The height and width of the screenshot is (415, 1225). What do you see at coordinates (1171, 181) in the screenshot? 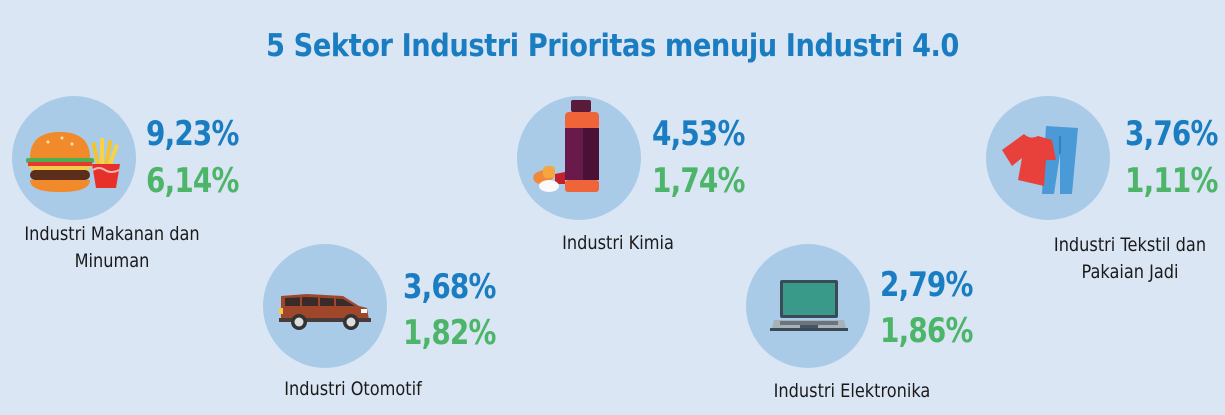
I see `growth-value-secondary: 1,11%` at bounding box center [1171, 181].